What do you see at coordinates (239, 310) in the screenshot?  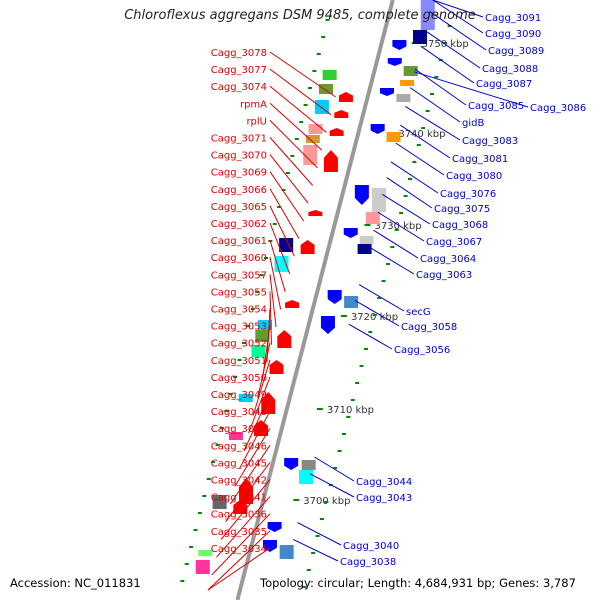 I see `gene-label-left: Cagg_3054` at bounding box center [239, 310].